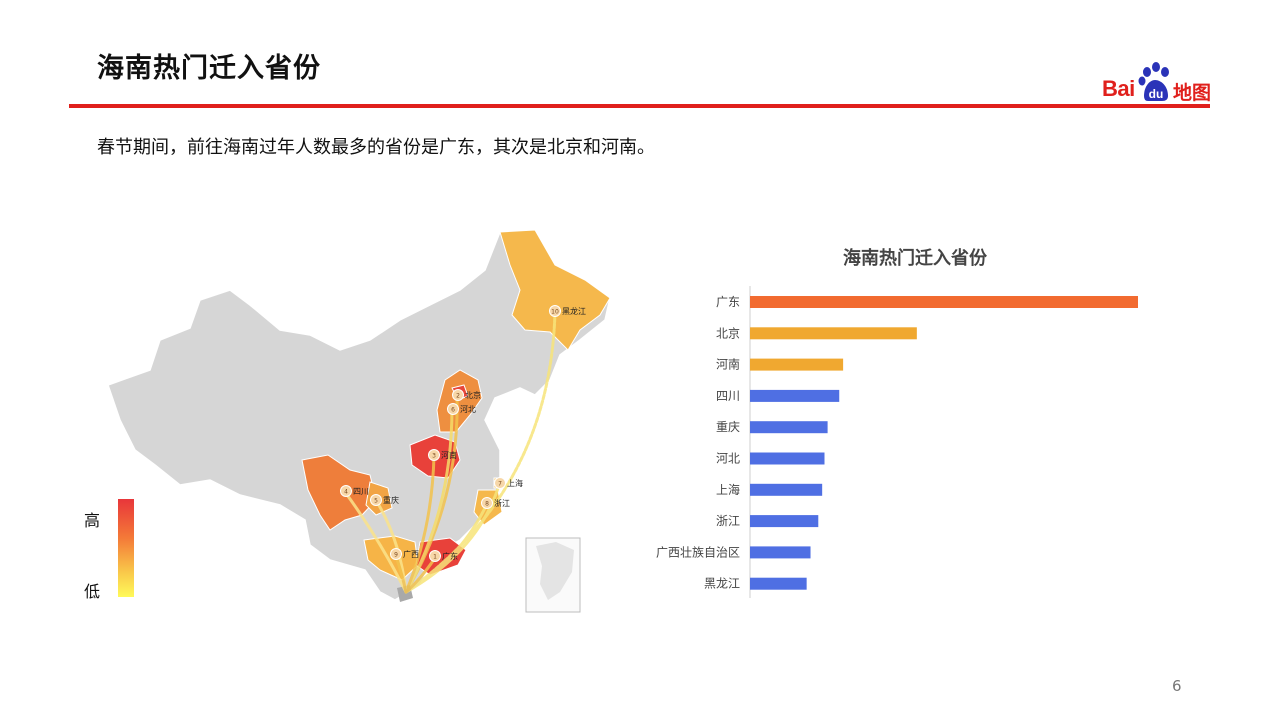 This screenshot has width=1279, height=719. I want to click on map-marker: 2 北京, so click(466, 395).